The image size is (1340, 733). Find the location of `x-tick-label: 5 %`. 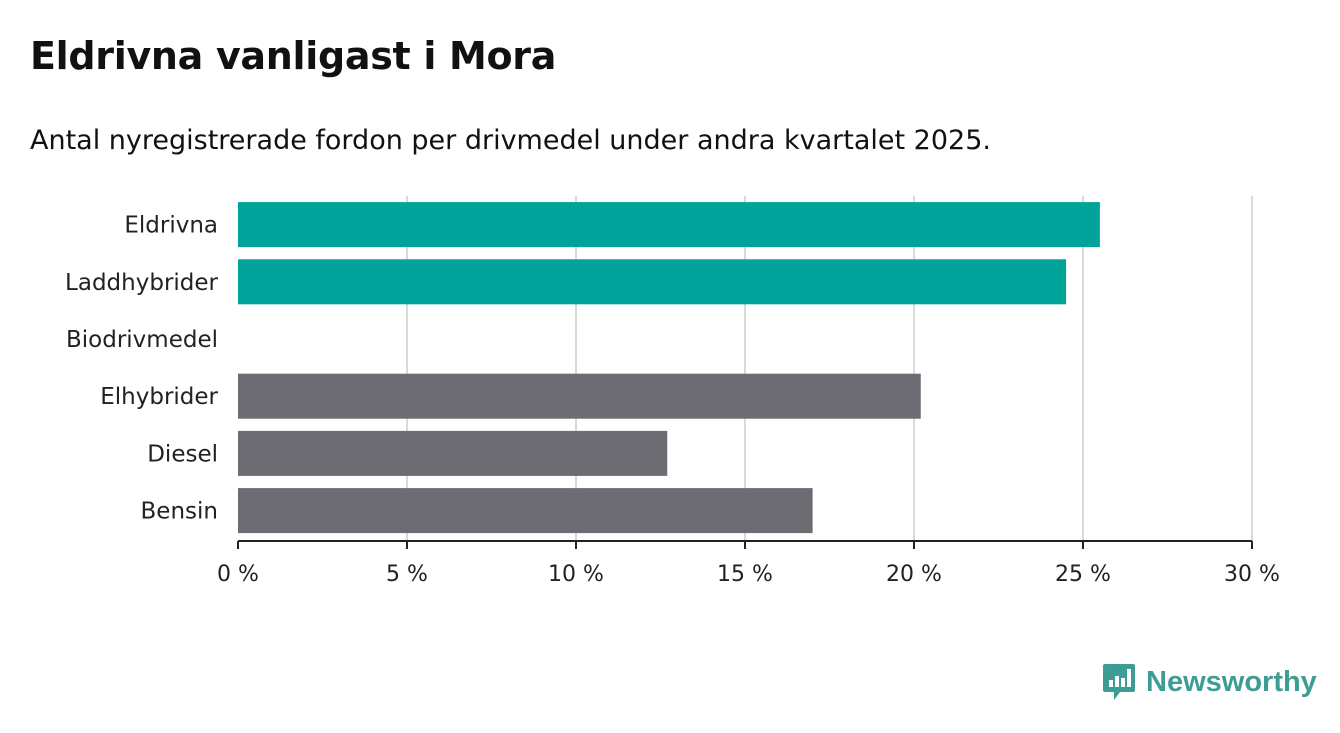

x-tick-label: 5 % is located at coordinates (407, 574).